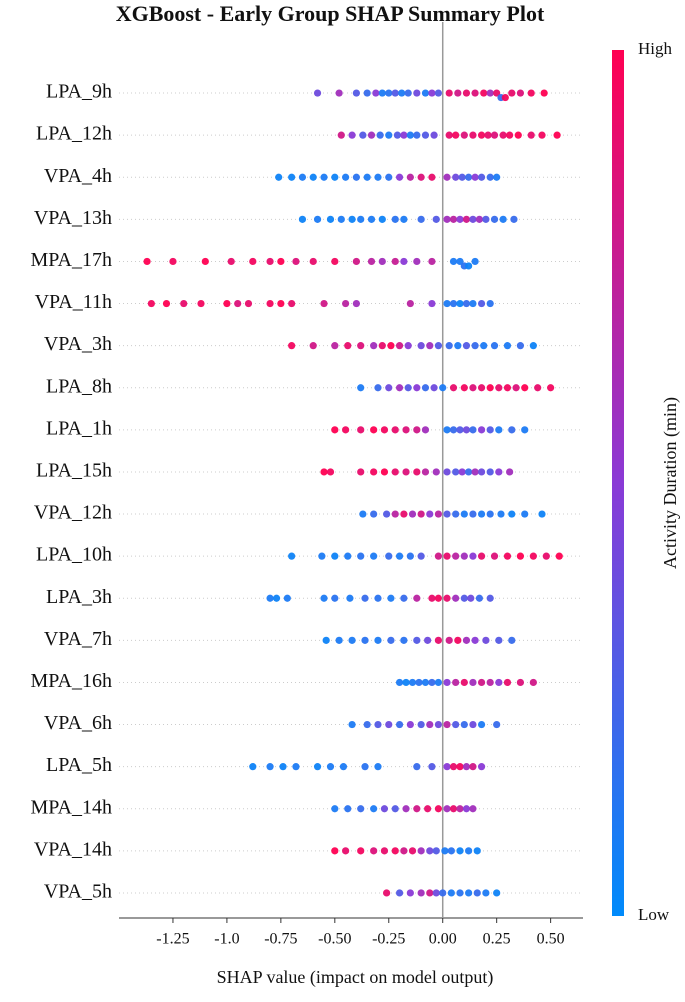 This screenshot has height=1002, width=685. Describe the element at coordinates (497, 939) in the screenshot. I see `x-tick-label: 0.25` at that location.